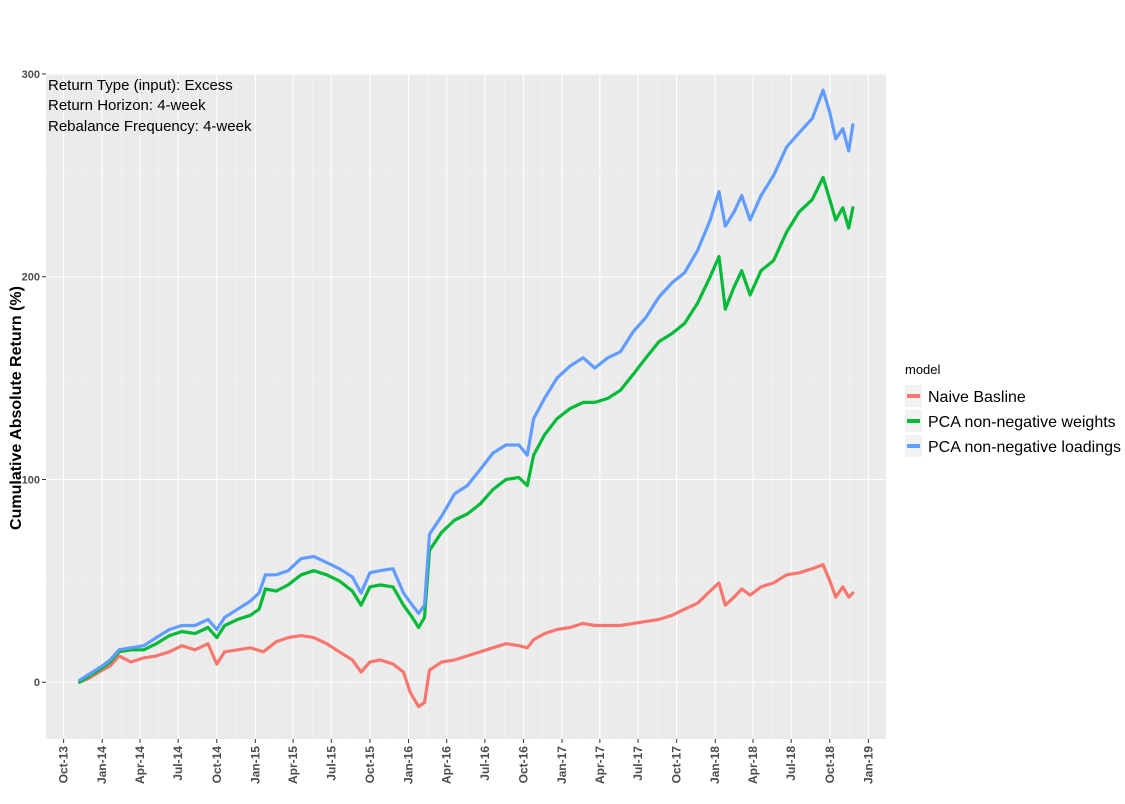 The image size is (1125, 804). What do you see at coordinates (37, 683) in the screenshot?
I see `y-tick-label: 0` at bounding box center [37, 683].